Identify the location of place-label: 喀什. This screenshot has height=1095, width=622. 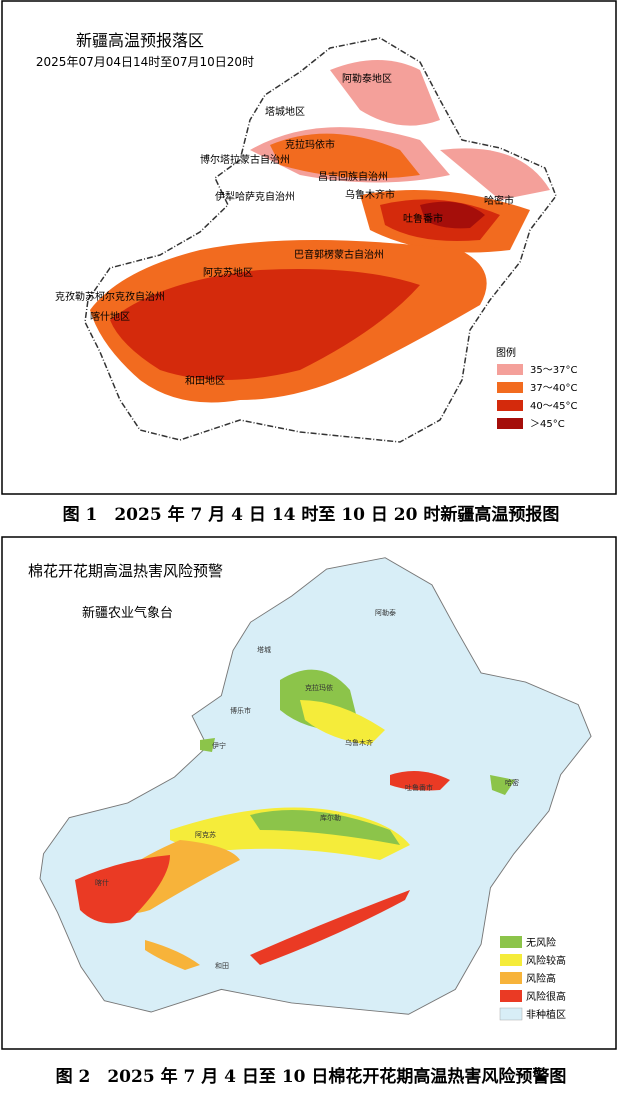
(102, 882).